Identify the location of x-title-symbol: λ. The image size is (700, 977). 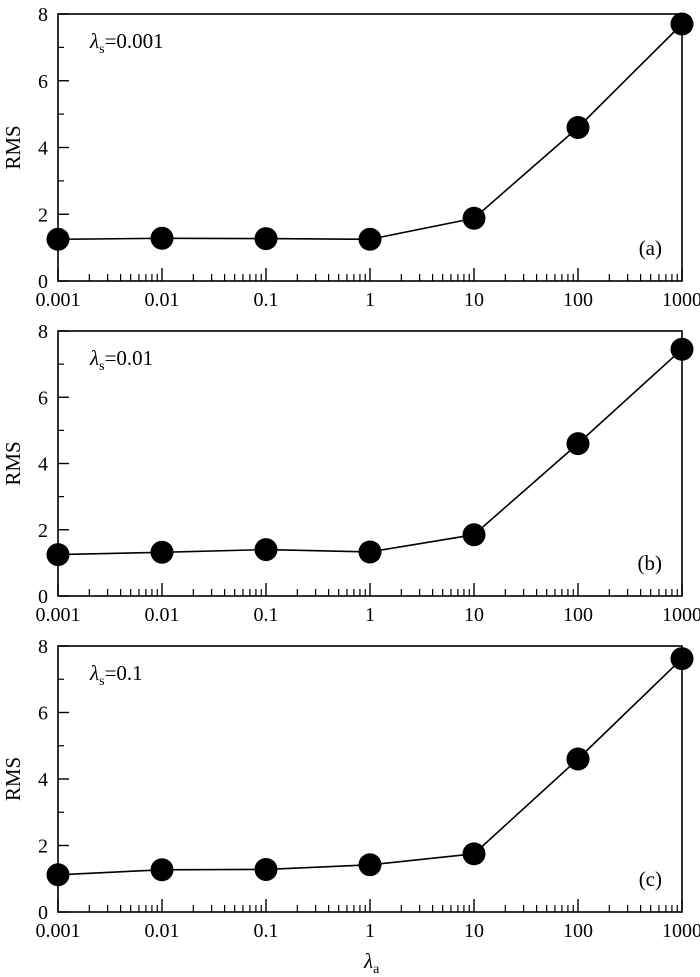
(368, 961).